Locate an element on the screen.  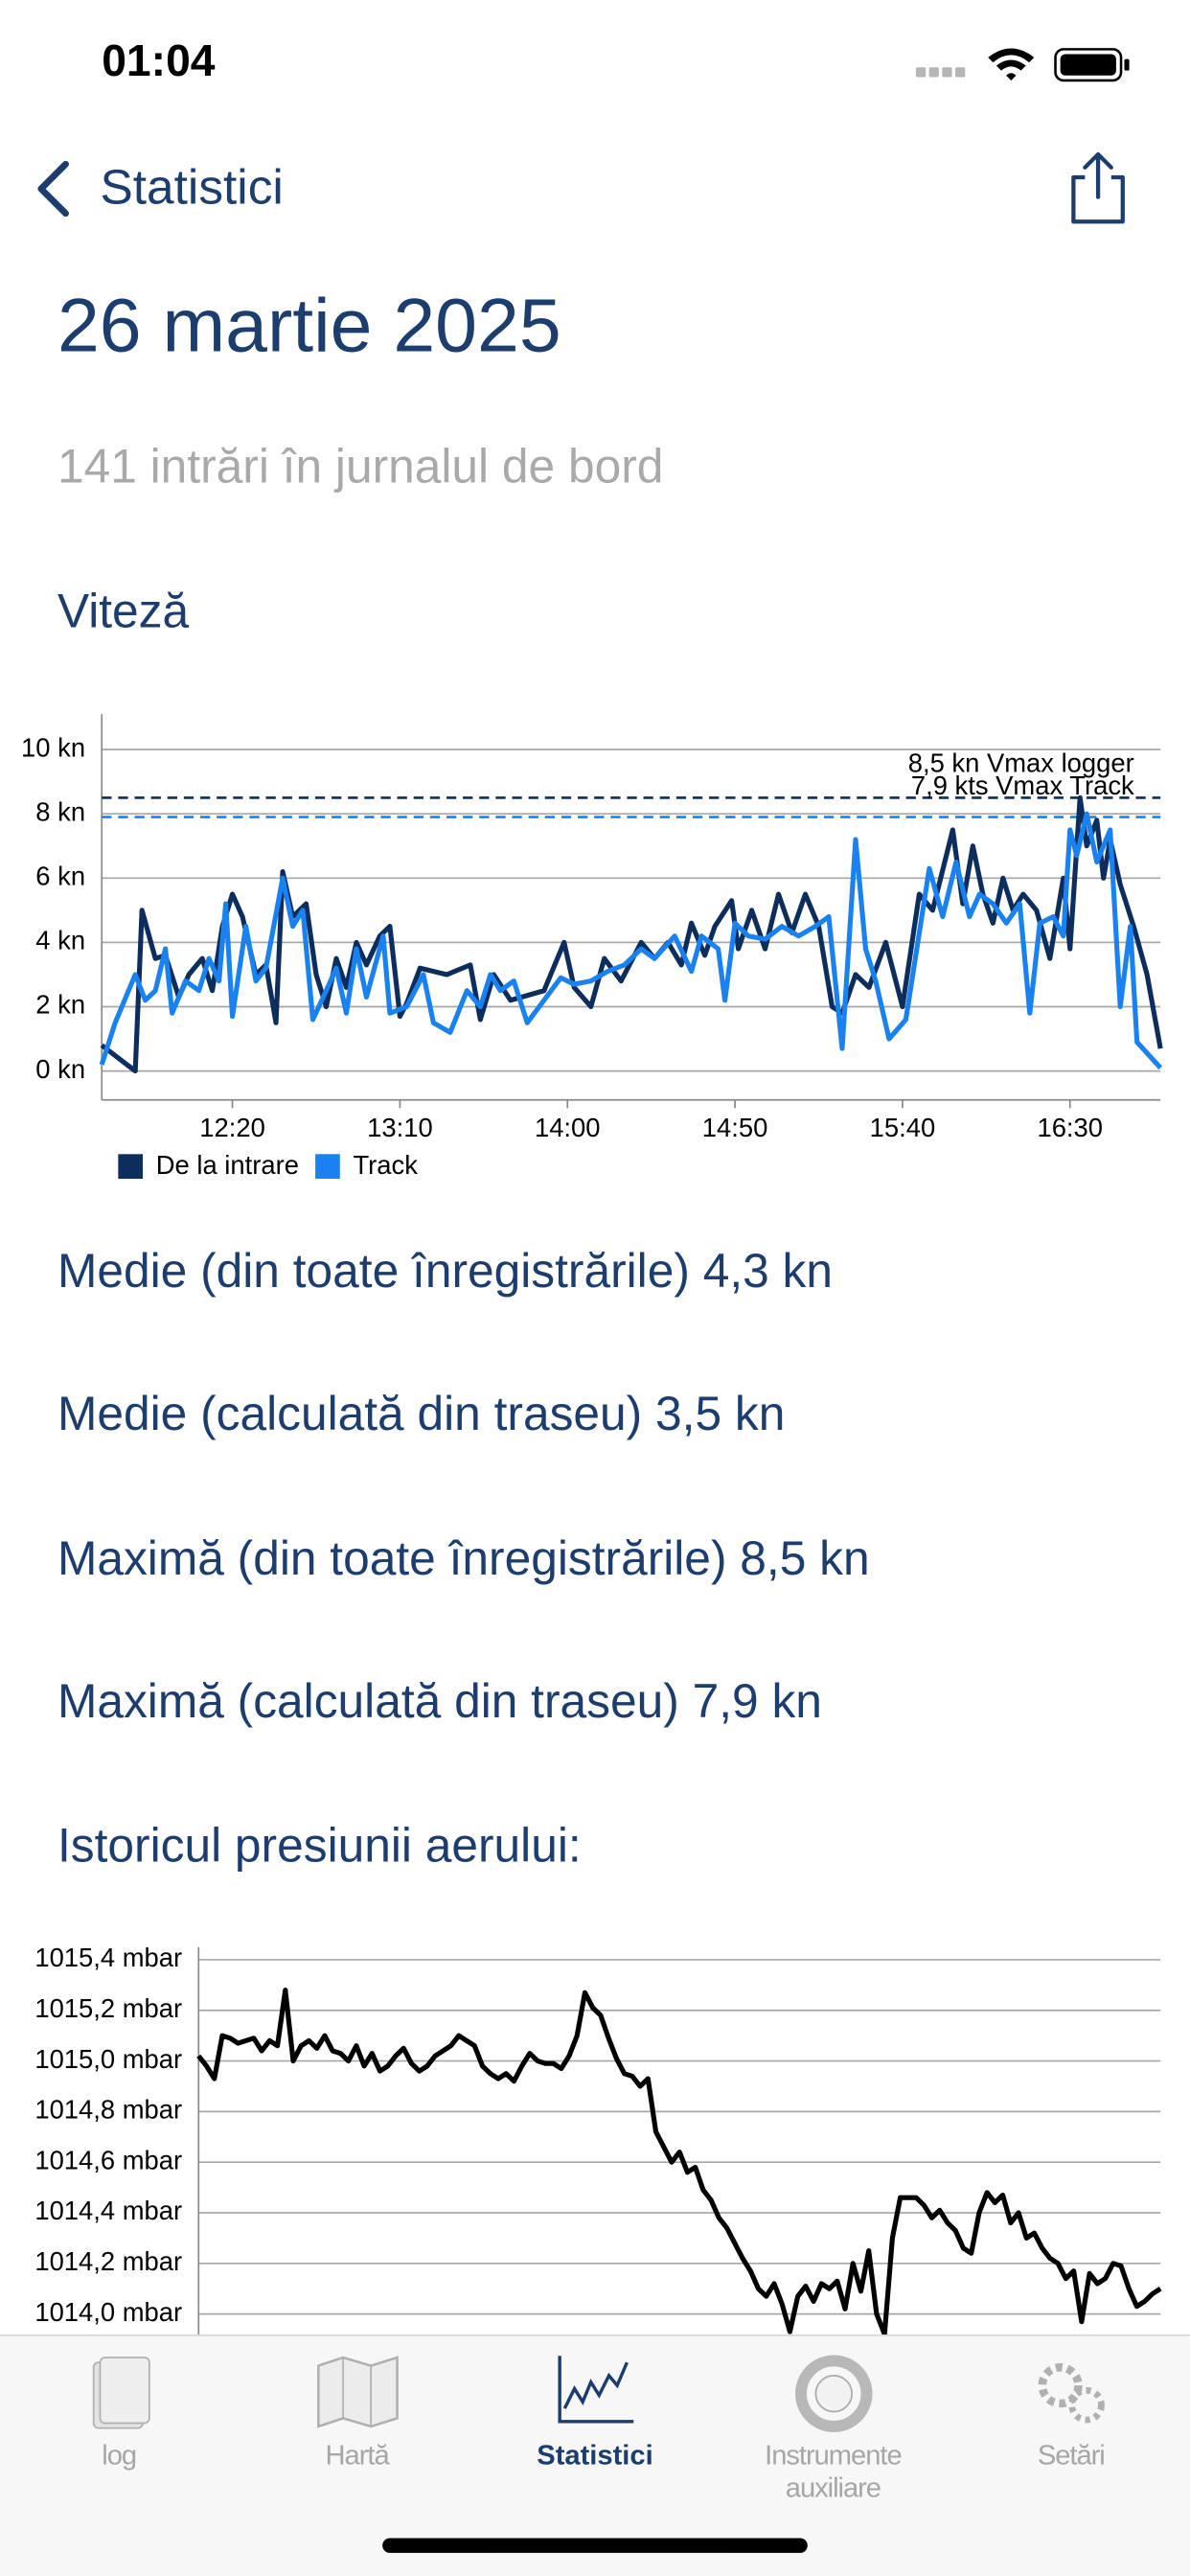
x-tick-label: 16:30 is located at coordinates (1070, 1127).